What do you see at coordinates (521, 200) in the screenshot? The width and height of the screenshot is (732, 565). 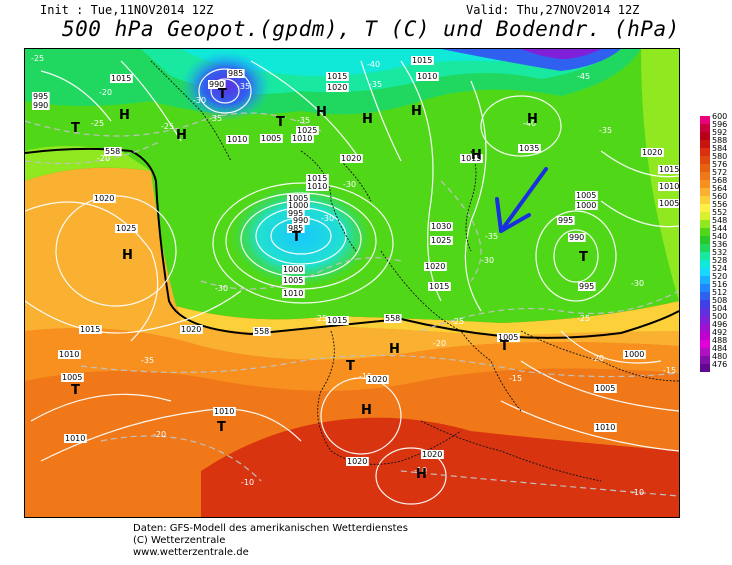 I see `blue-arrow` at bounding box center [521, 200].